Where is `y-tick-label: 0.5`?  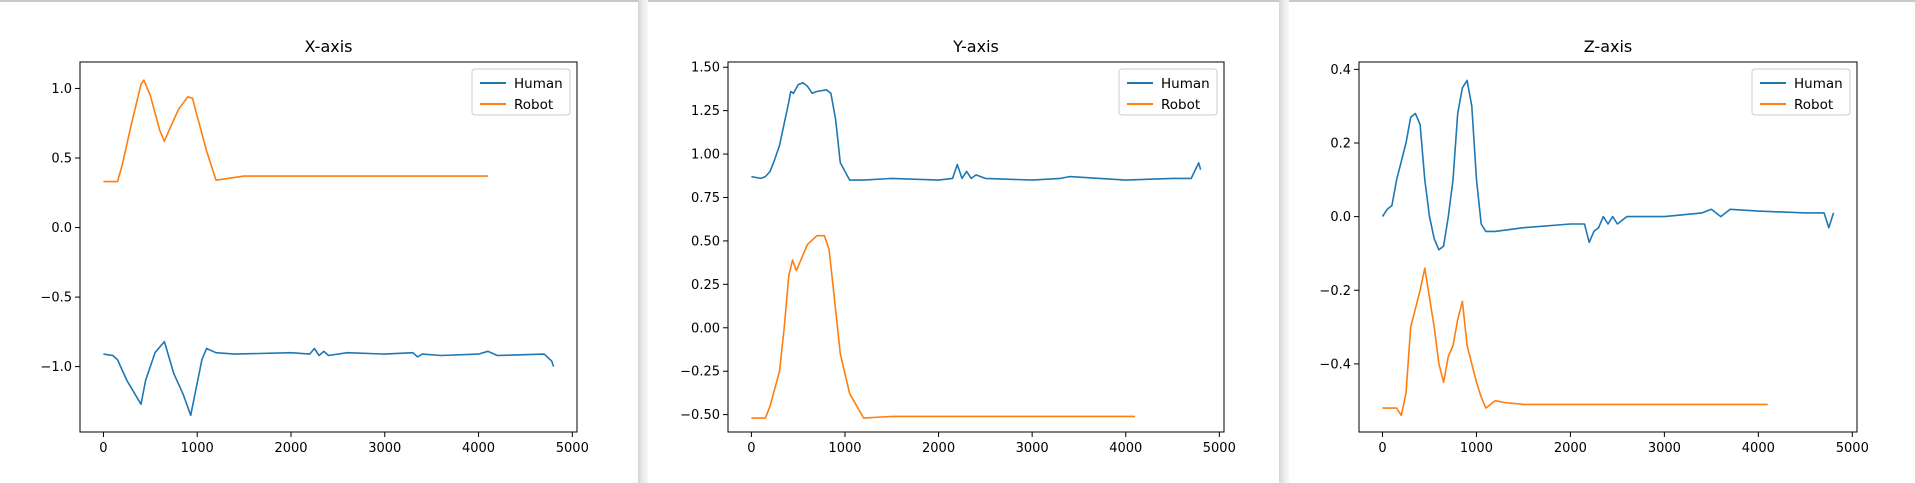 y-tick-label: 0.5 is located at coordinates (61, 158).